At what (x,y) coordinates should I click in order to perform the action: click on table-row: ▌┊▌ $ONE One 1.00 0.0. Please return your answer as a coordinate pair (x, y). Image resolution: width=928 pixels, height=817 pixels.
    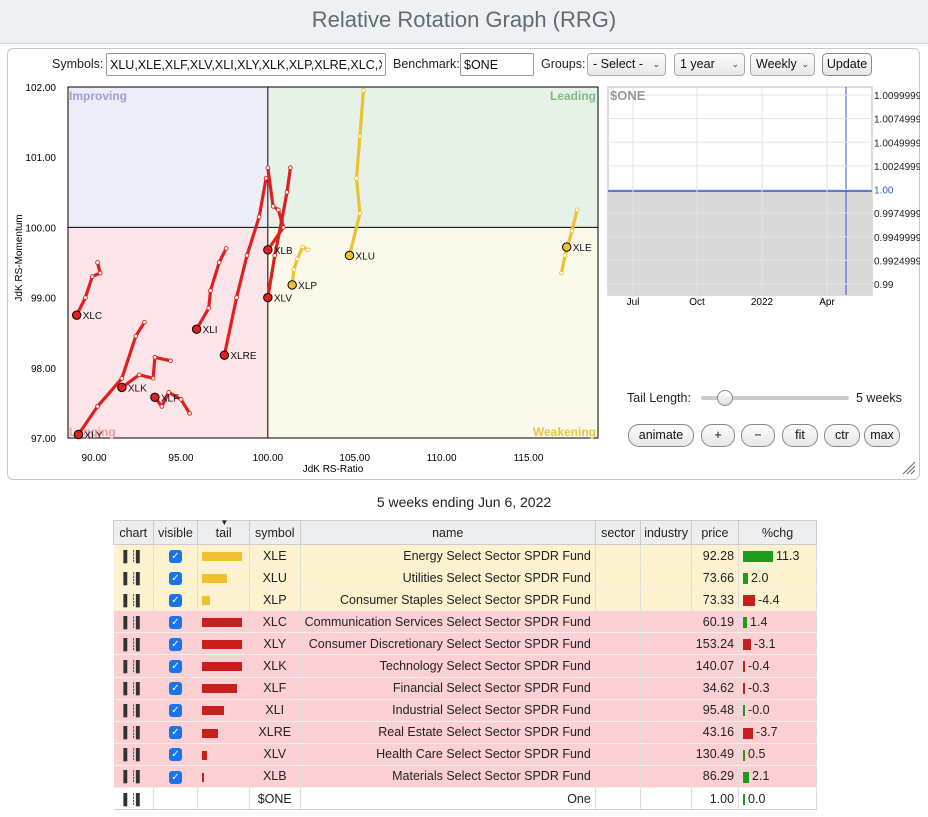
    Looking at the image, I should click on (465, 799).